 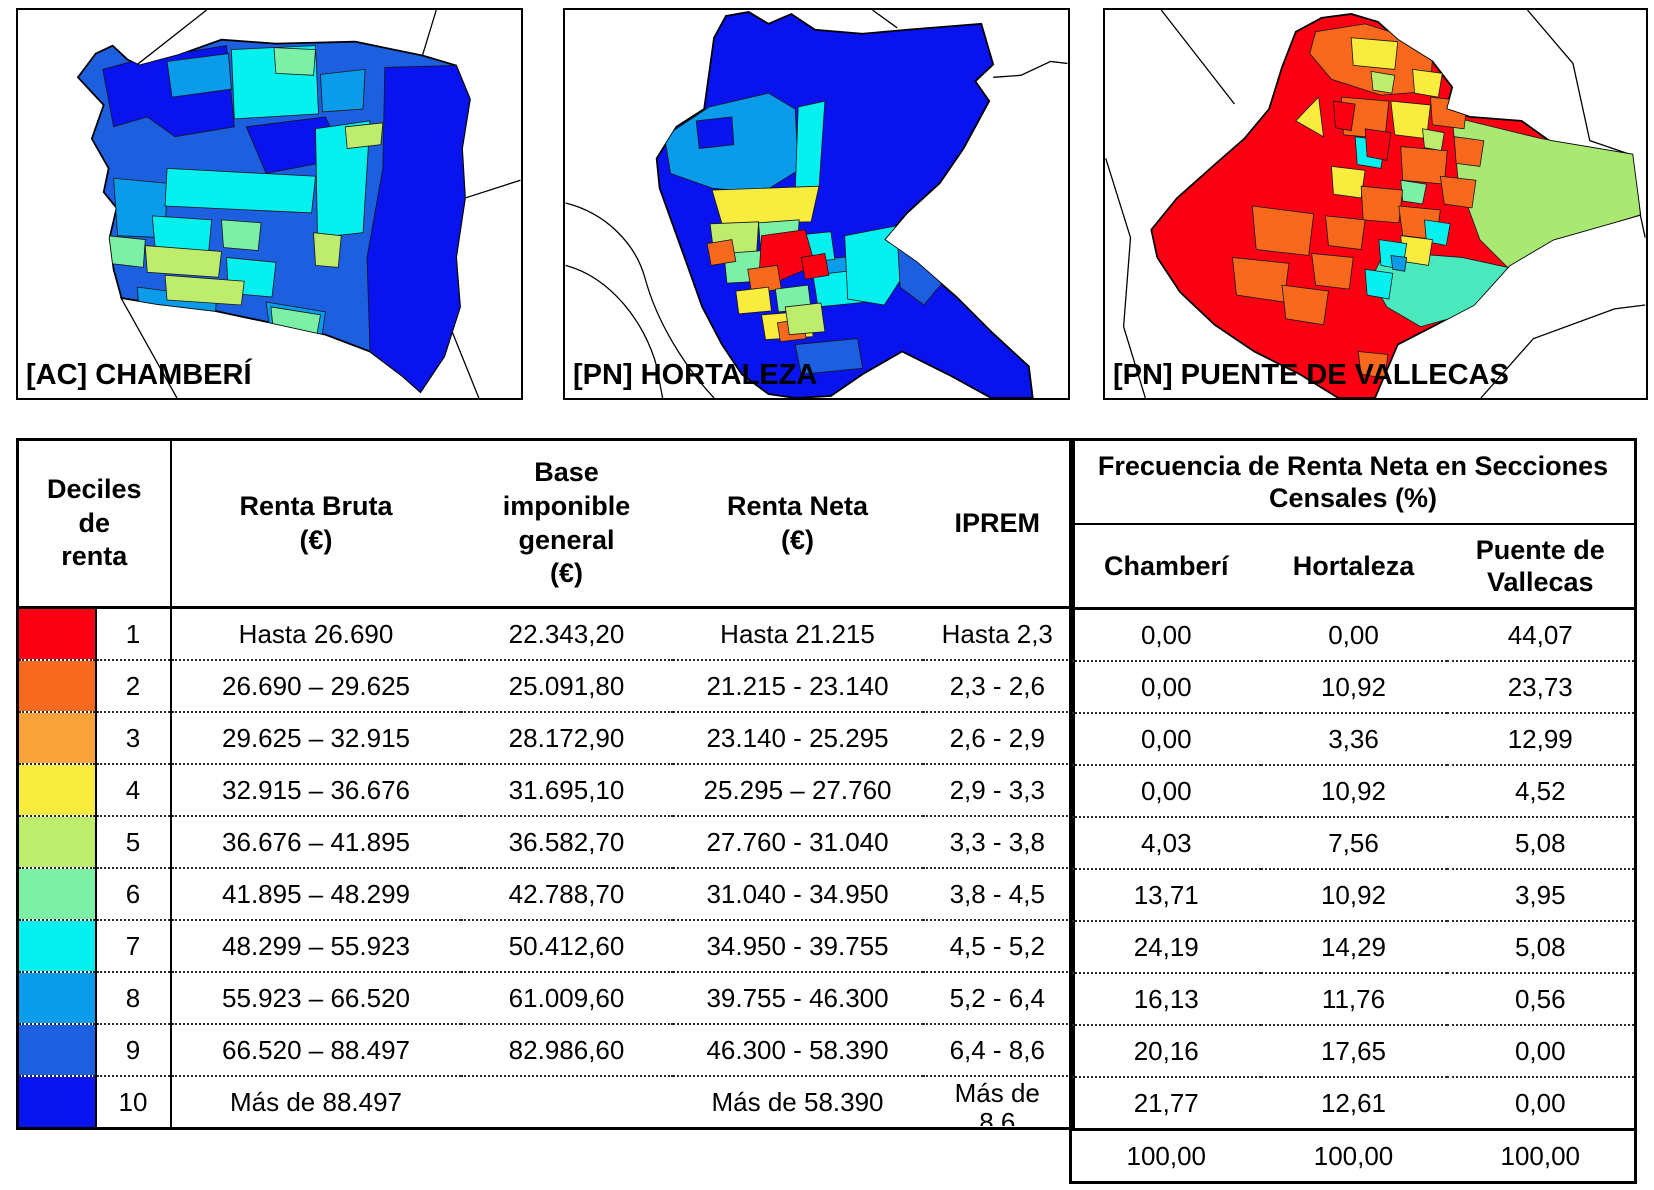 What do you see at coordinates (797, 737) in the screenshot?
I see `renta-neta-value: 23.140 - 25.295` at bounding box center [797, 737].